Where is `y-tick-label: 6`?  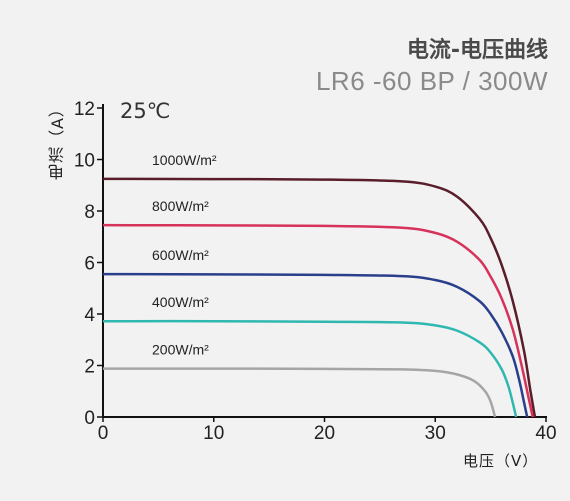 y-tick-label: 6 is located at coordinates (89, 264).